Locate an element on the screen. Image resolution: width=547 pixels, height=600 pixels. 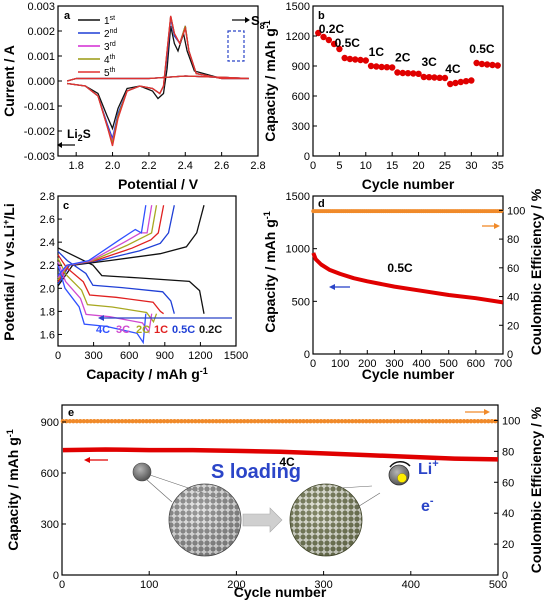
y-tick-label: 0.002 is located at coordinates (41, 32).